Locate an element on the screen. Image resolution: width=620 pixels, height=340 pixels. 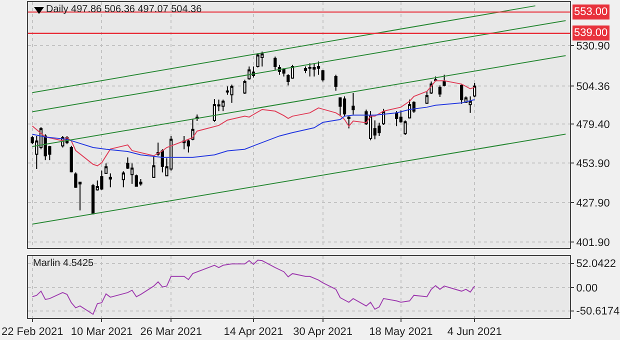
y-tick-label: -50.6174 is located at coordinates (598, 312).